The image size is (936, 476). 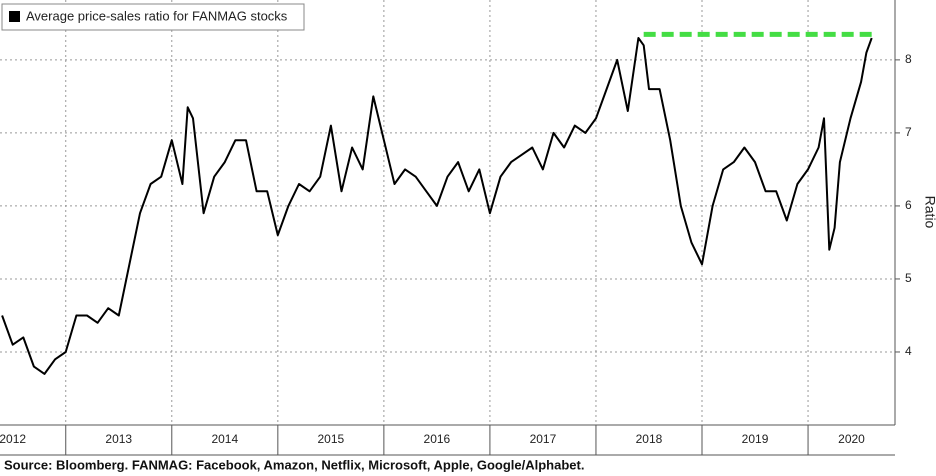 I want to click on x-tick-label: 2020, so click(x=851, y=439).